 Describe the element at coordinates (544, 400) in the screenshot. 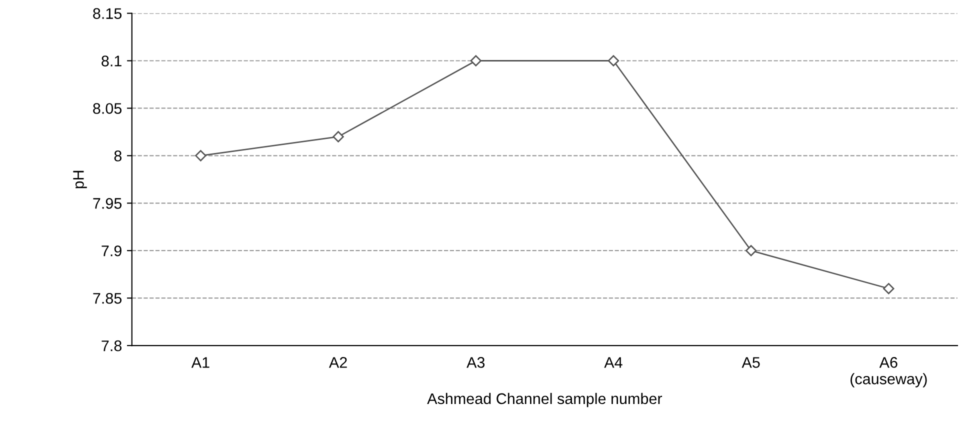

I see `x-axis-title: Ashmead Channel sample number` at that location.